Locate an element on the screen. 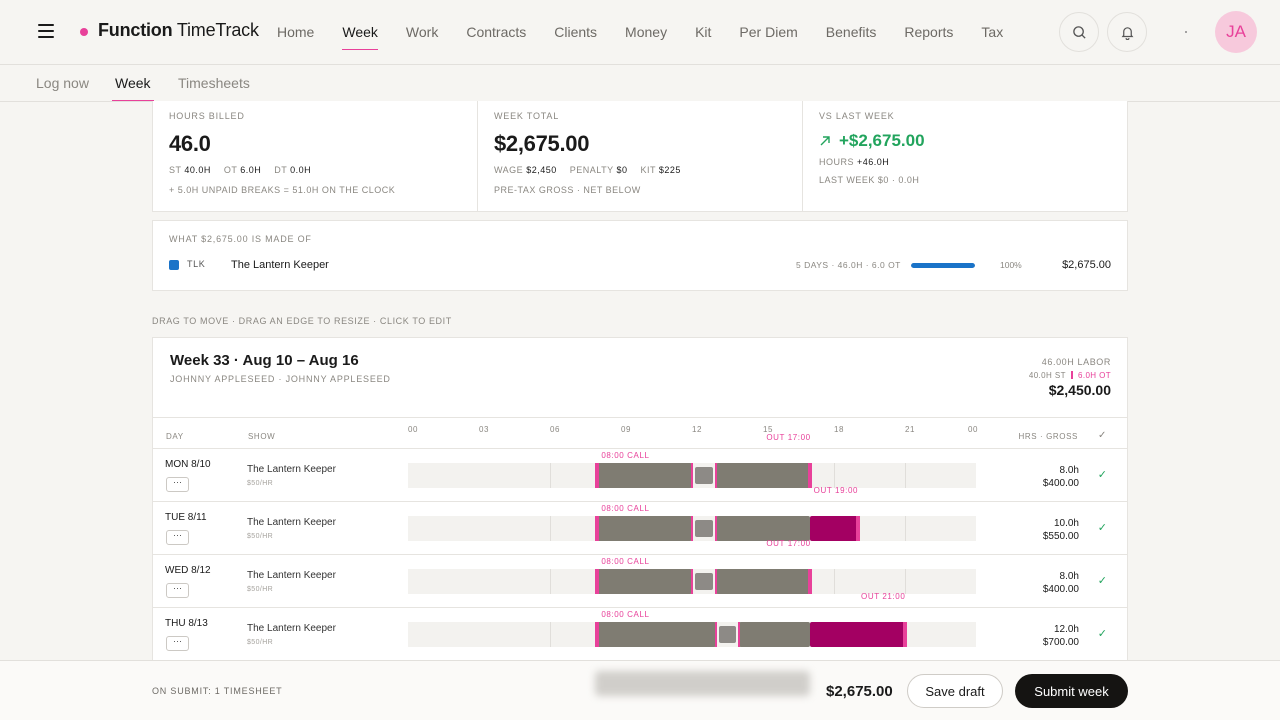 The height and width of the screenshot is (720, 1280). vs-last-week-amount: +$2,675.00 is located at coordinates (882, 140).